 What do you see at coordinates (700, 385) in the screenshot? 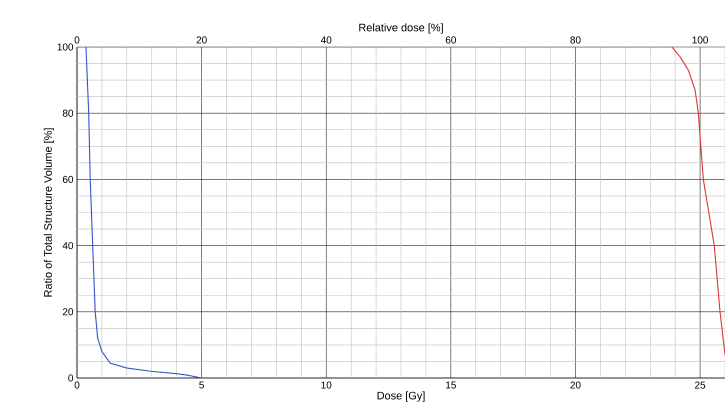
I see `x-tick-label: 25` at bounding box center [700, 385].